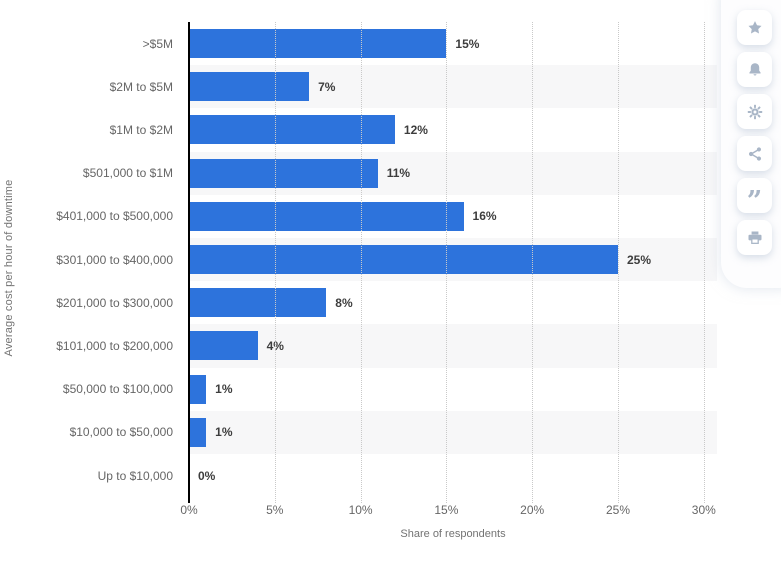 The width and height of the screenshot is (781, 575). Describe the element at coordinates (121, 432) in the screenshot. I see `category-label: $10,000 to $50,000` at that location.